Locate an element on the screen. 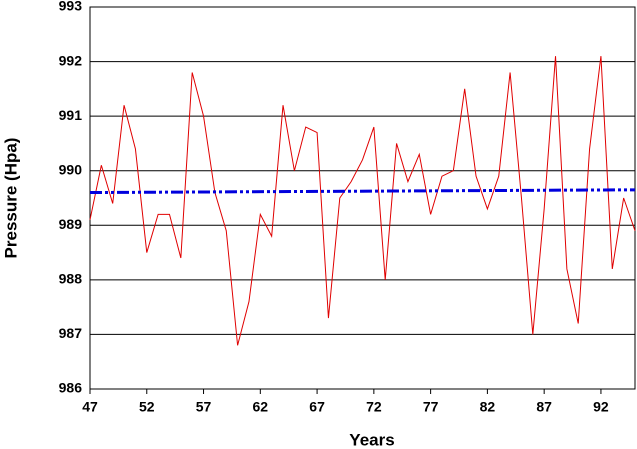 Image resolution: width=637 pixels, height=449 pixels. x-tick-label: 82 is located at coordinates (488, 407).